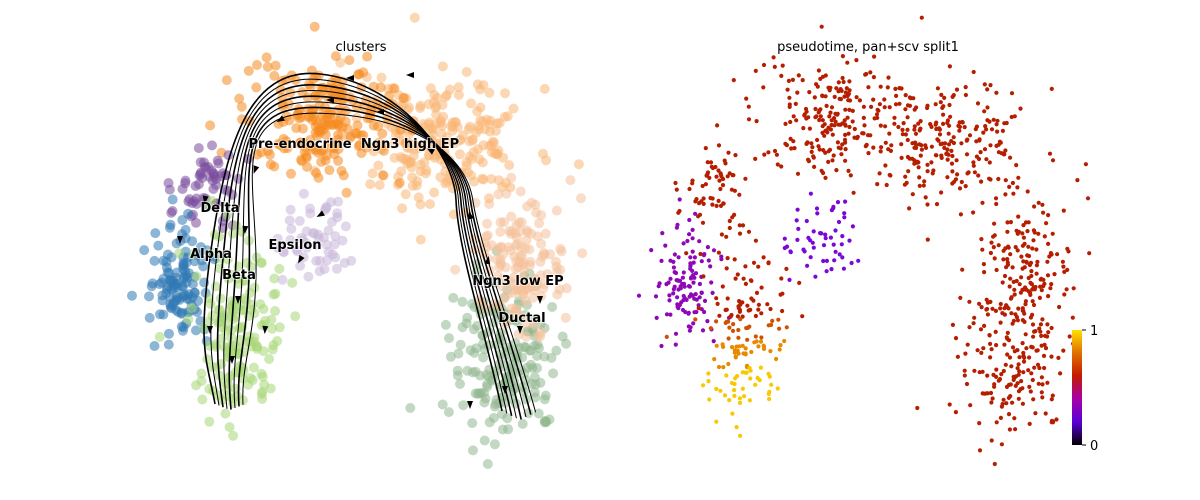 This screenshot has width=1200, height=500. I want to click on cluster-label-ngn3-high-ep: Ngn3 high EP, so click(410, 144).